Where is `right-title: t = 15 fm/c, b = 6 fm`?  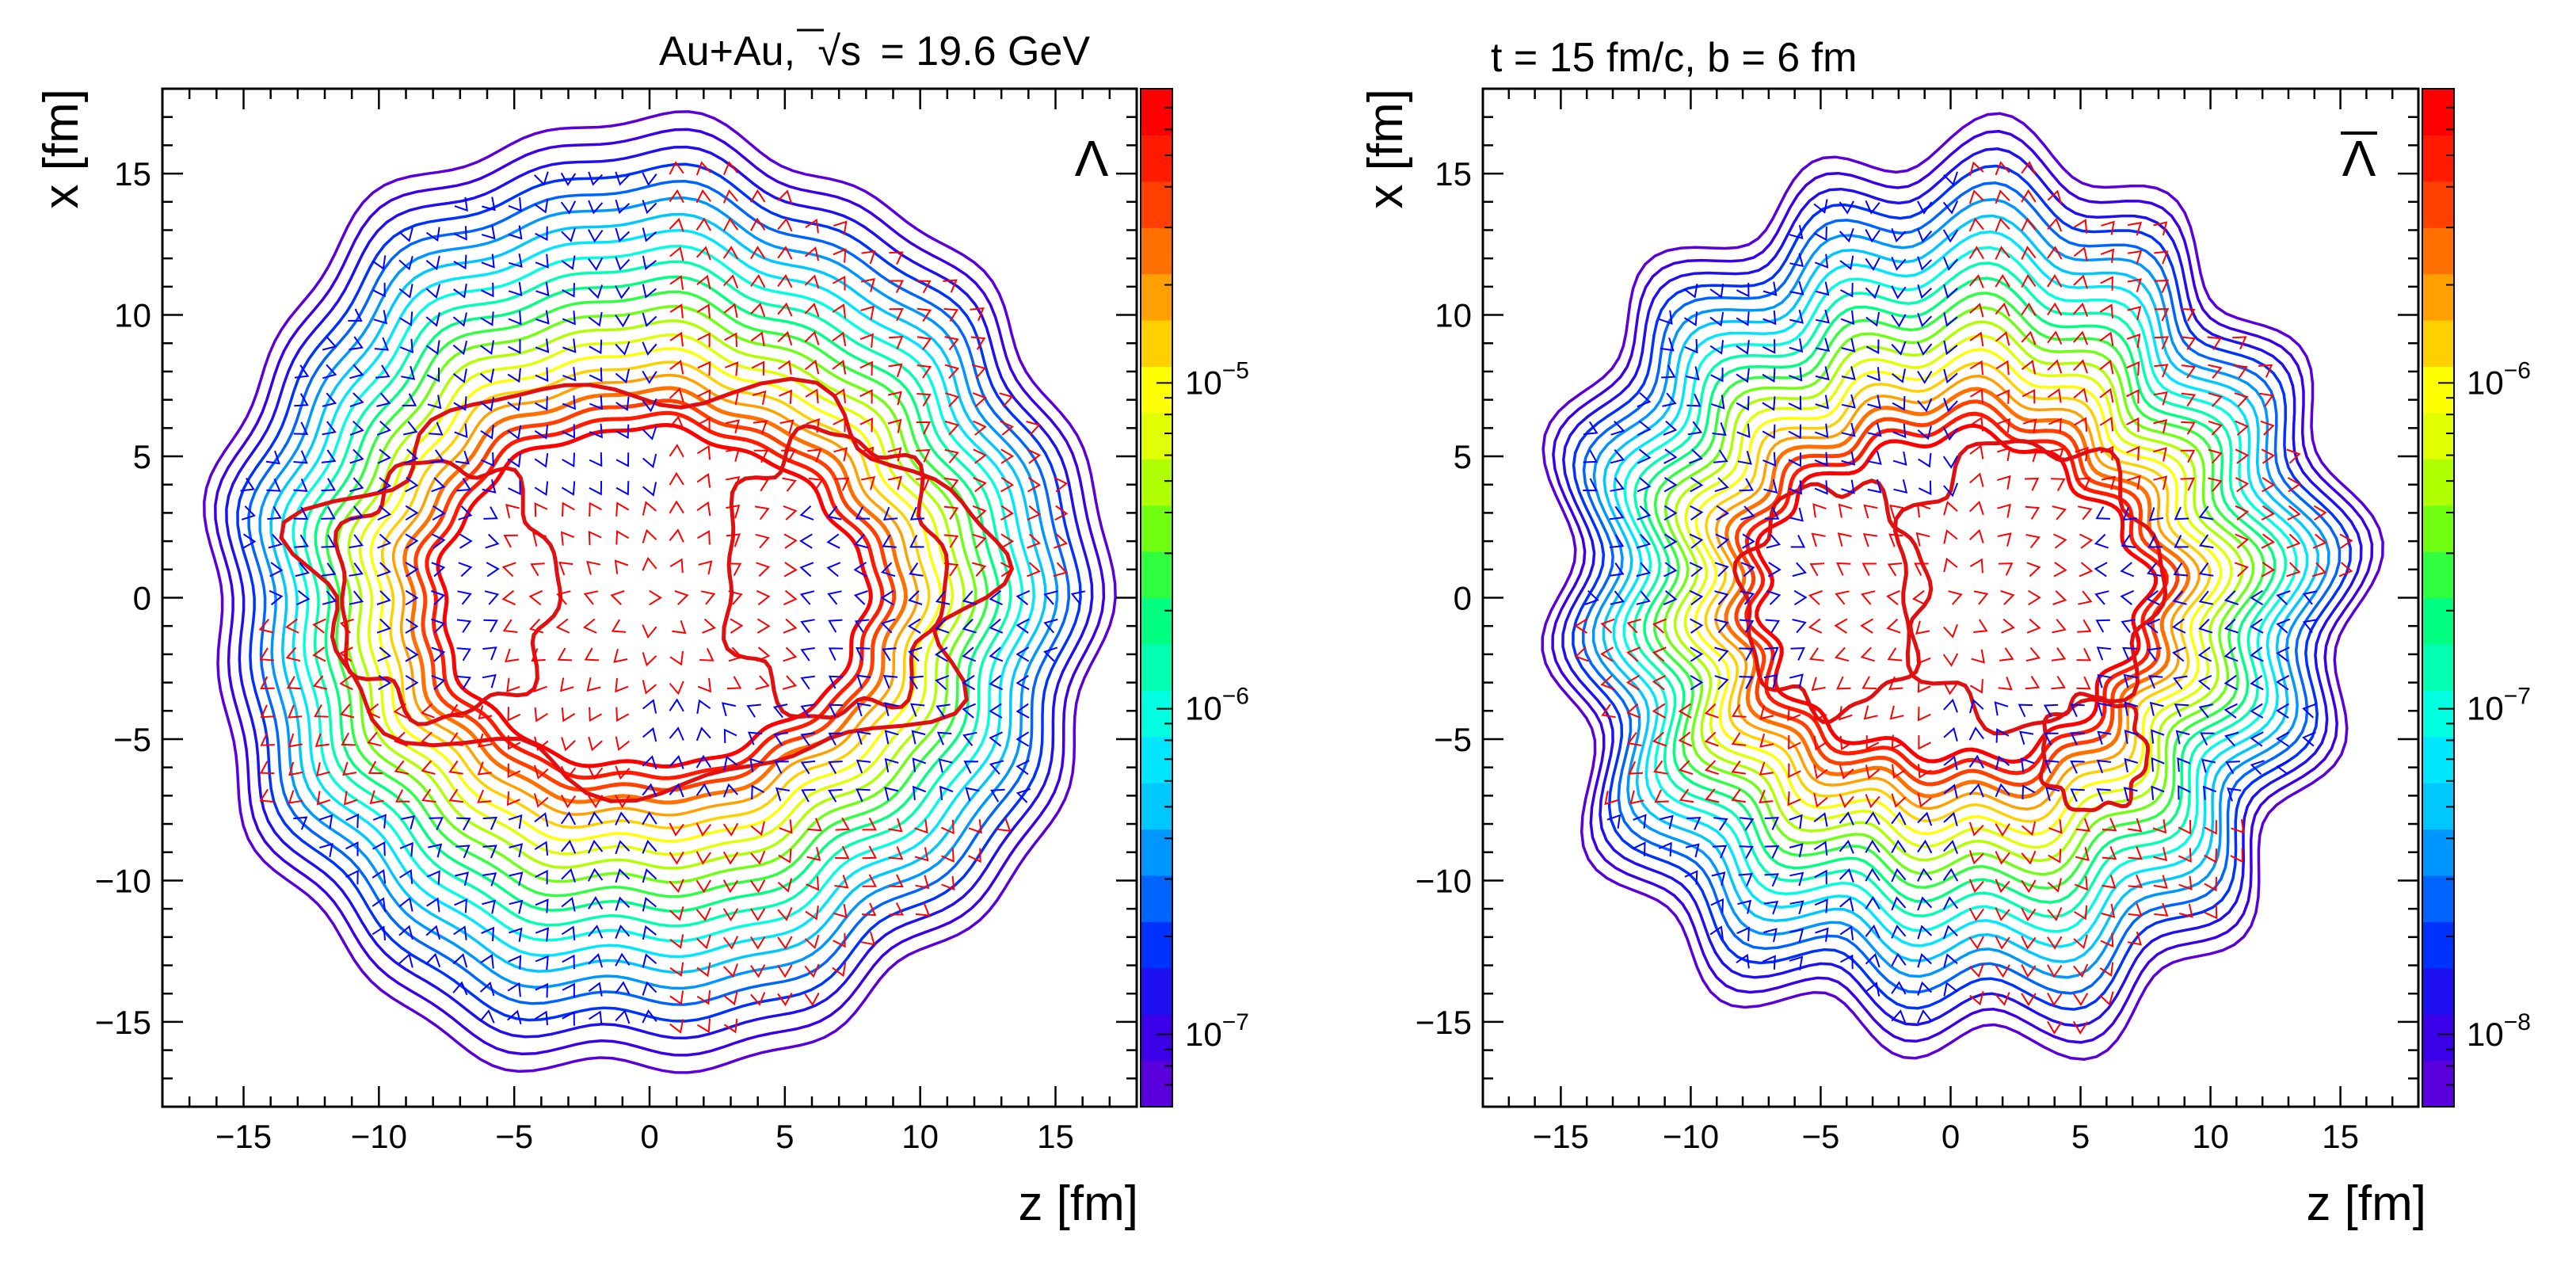 right-title: t = 15 fm/c, b = 6 fm is located at coordinates (1674, 58).